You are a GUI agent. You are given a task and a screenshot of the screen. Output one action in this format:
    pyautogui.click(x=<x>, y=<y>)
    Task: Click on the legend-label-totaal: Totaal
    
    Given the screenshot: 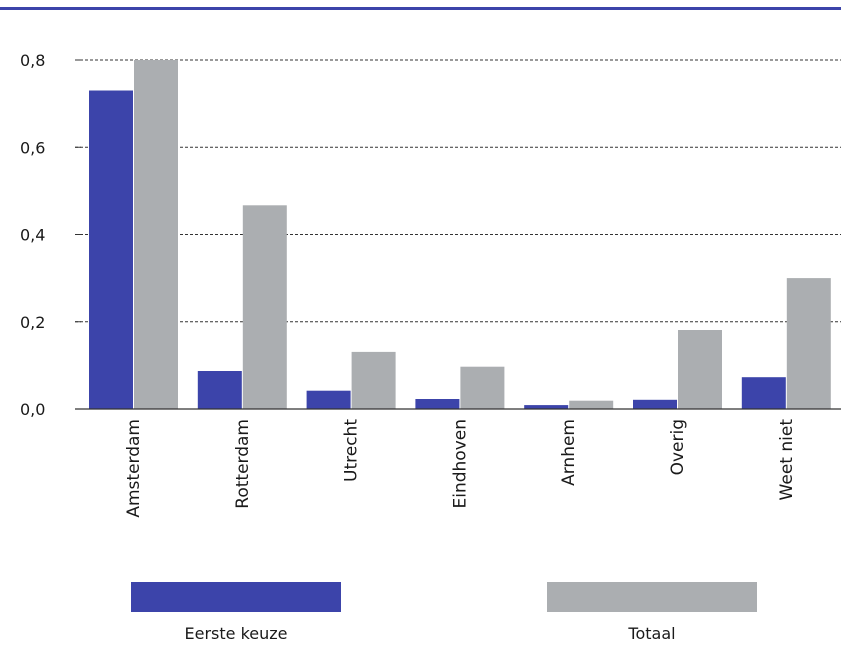 What is the action you would take?
    pyautogui.click(x=652, y=633)
    